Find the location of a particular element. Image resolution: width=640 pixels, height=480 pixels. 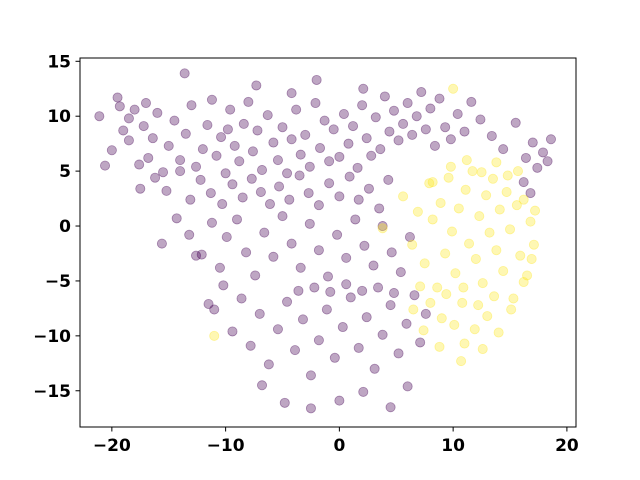

x-tick-label: −10 is located at coordinates (226, 446).